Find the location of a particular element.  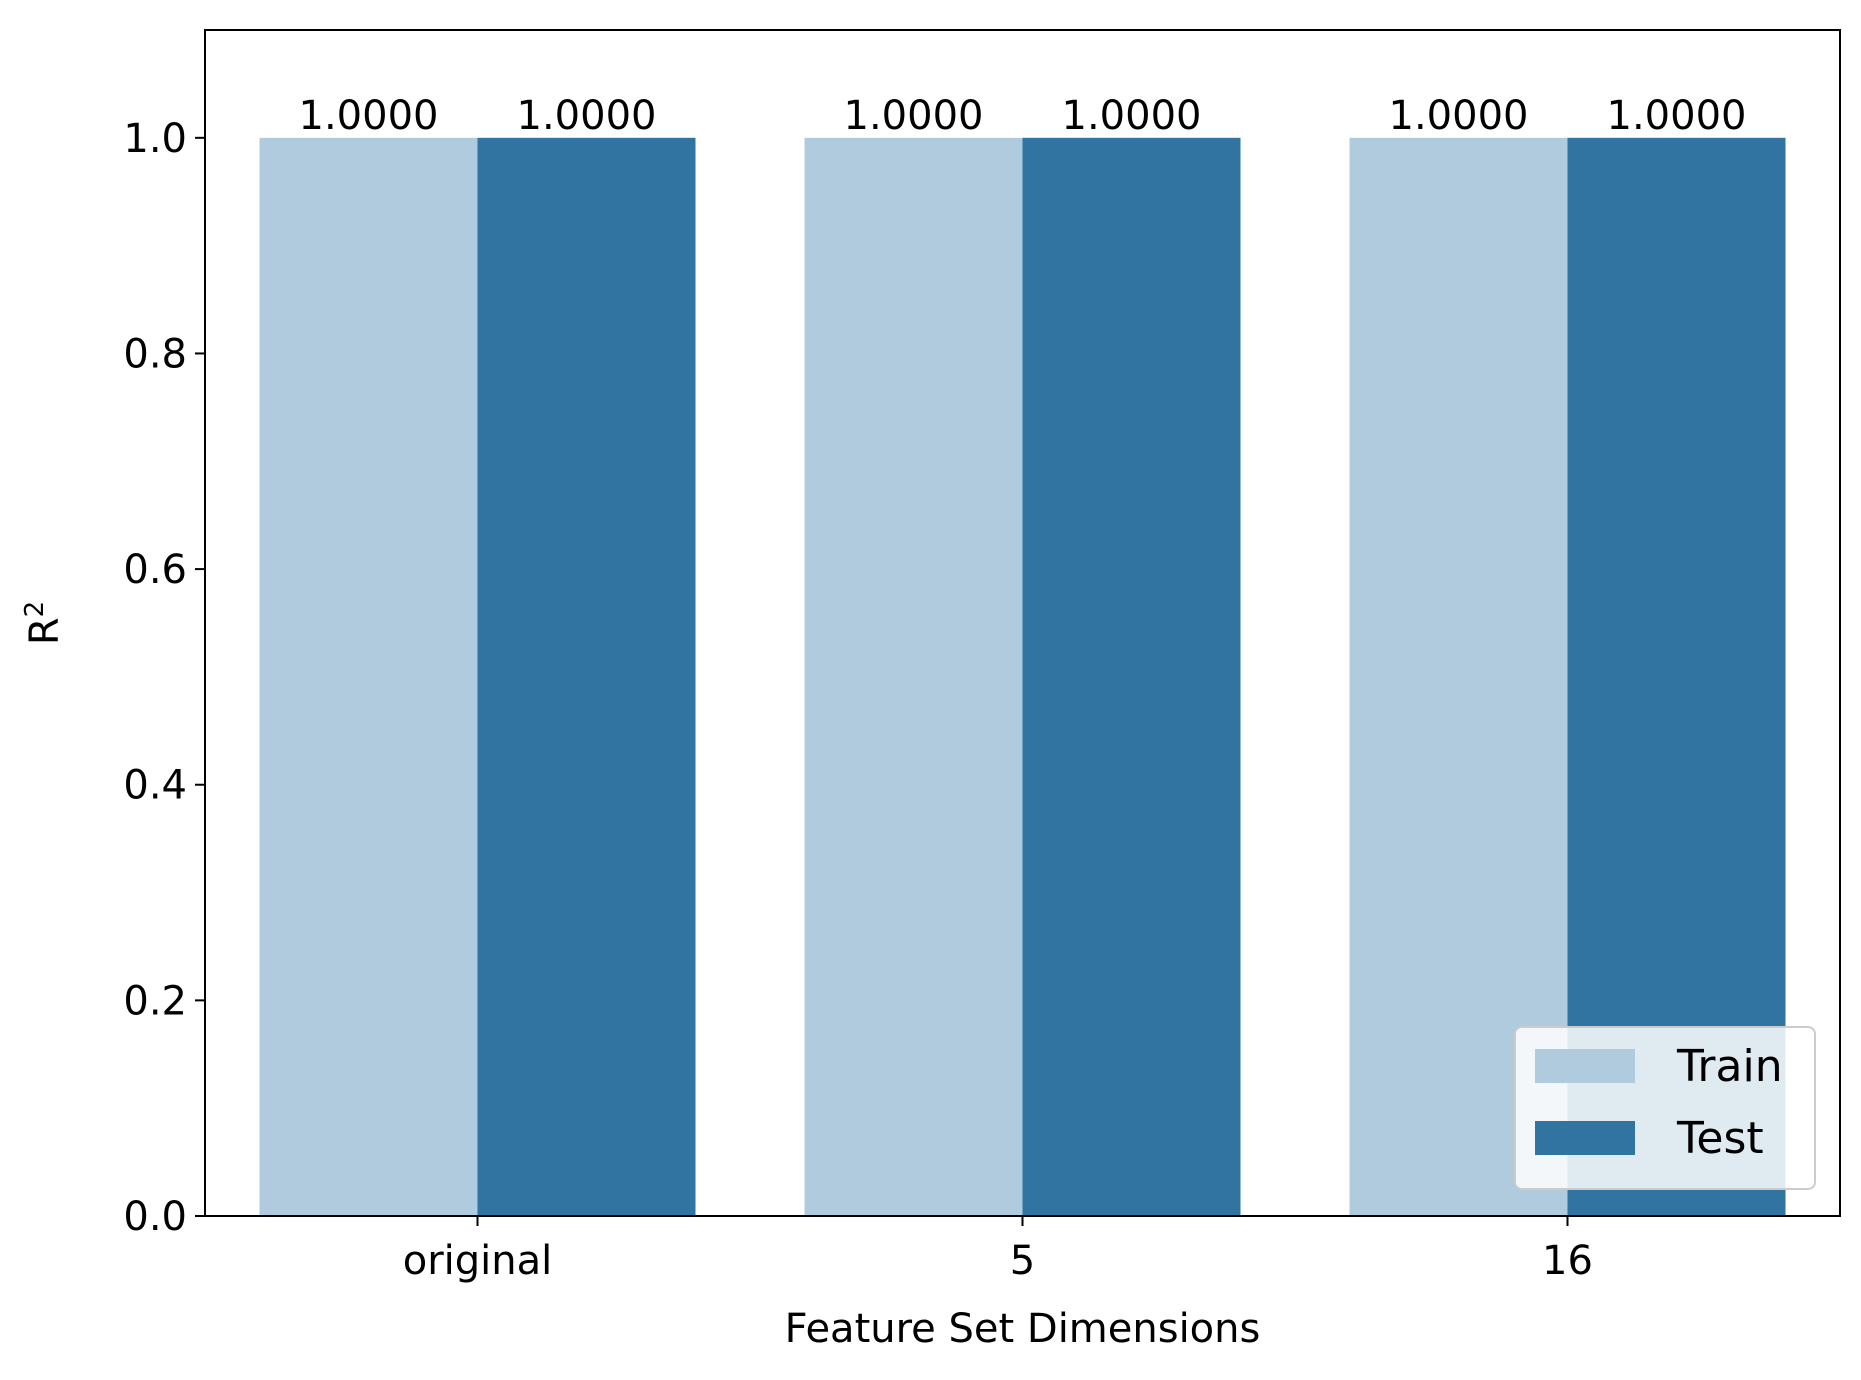

data-label-train-original: 1.0000 is located at coordinates (369, 116).